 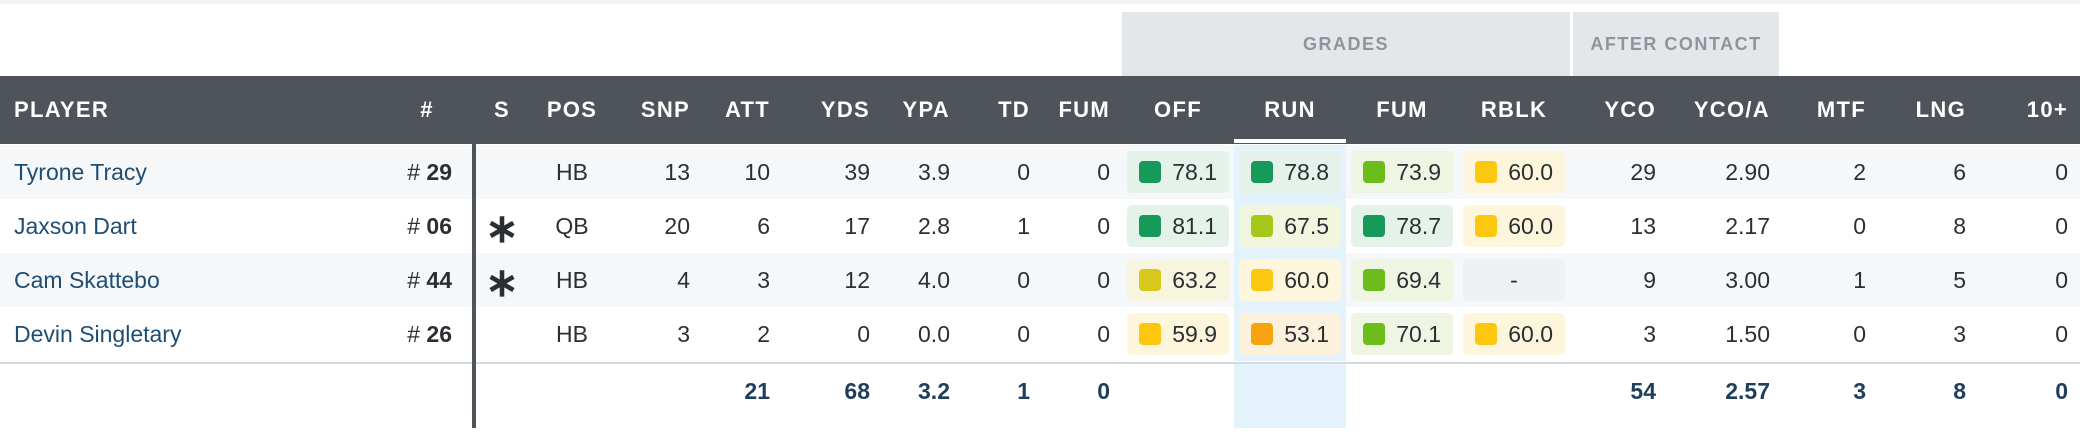 I want to click on grade-badge-gfum: 78.7, so click(x=1402, y=226).